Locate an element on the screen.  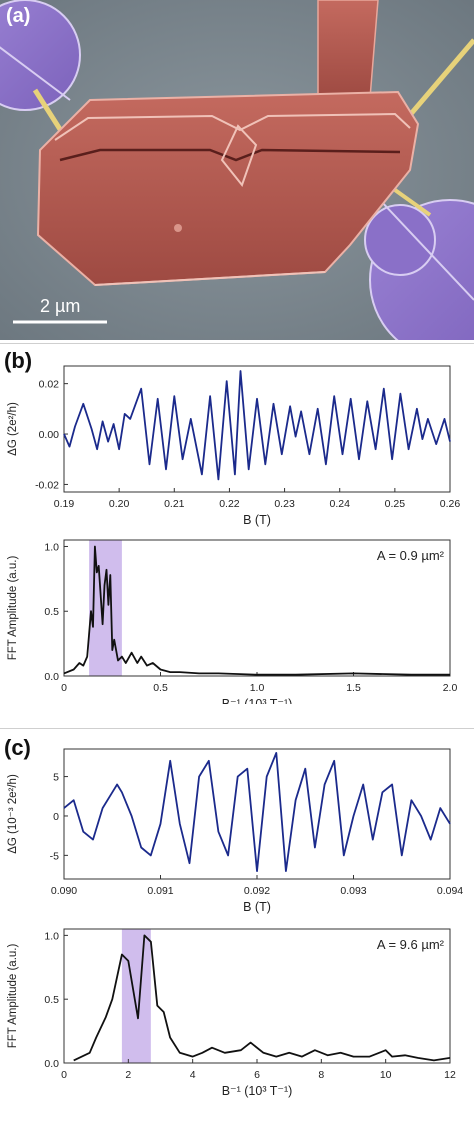
x-tick-label: 0.20 is located at coordinates (119, 504).